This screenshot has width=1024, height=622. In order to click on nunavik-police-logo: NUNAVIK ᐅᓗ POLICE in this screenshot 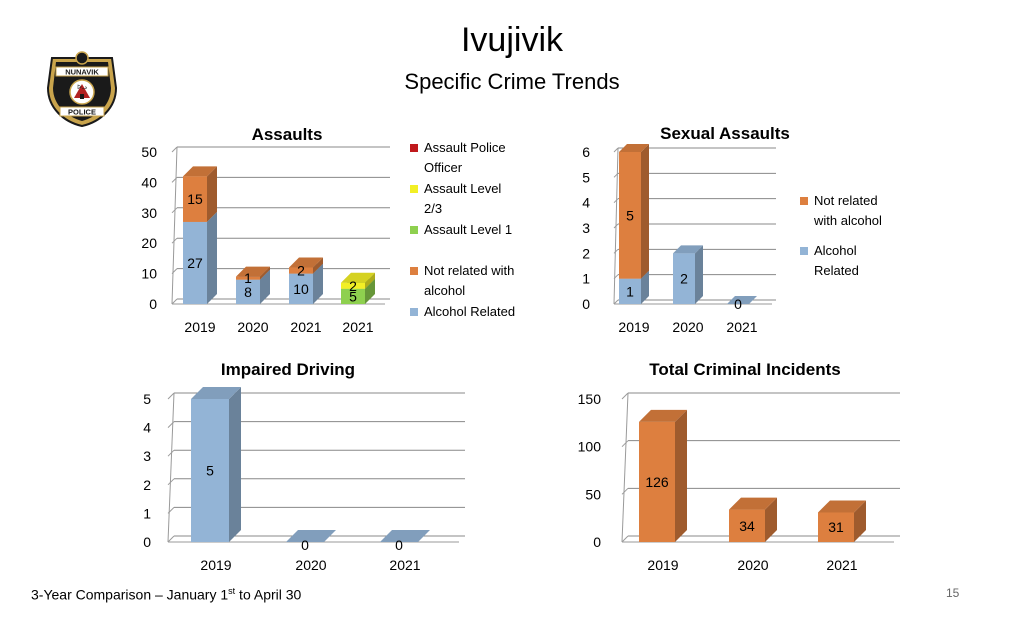, I will do `click(82, 88)`.